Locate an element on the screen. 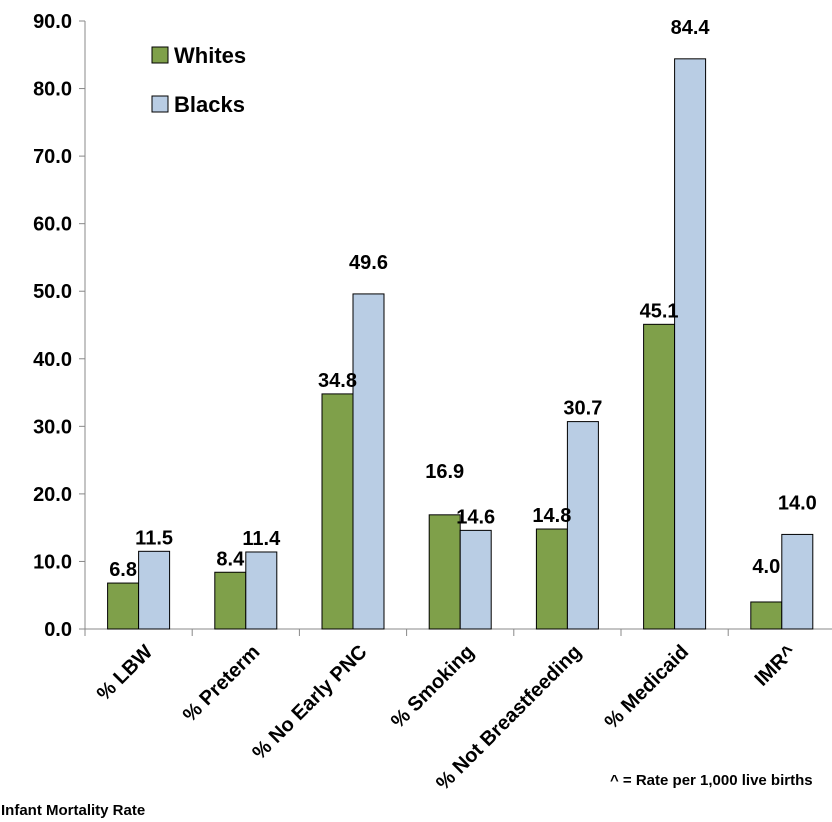  data-label-whites: 16.9 is located at coordinates (444, 472).